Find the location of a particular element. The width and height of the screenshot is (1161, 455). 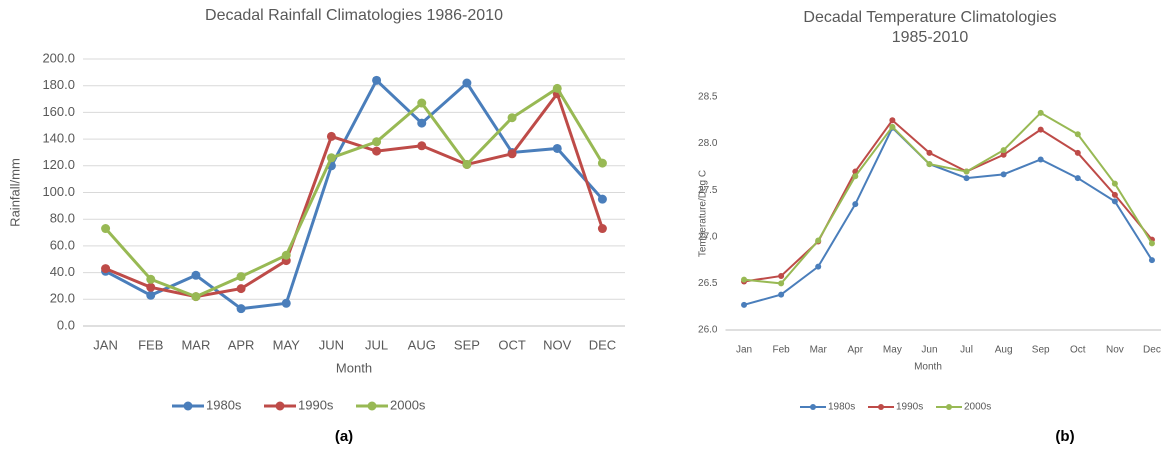

legend-label: 2000s is located at coordinates (977, 407).